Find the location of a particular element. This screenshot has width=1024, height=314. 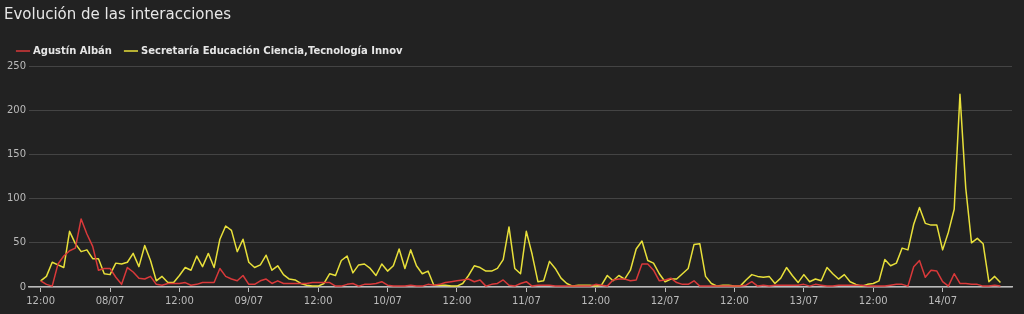

y-tick-label: 50 is located at coordinates (20, 242).